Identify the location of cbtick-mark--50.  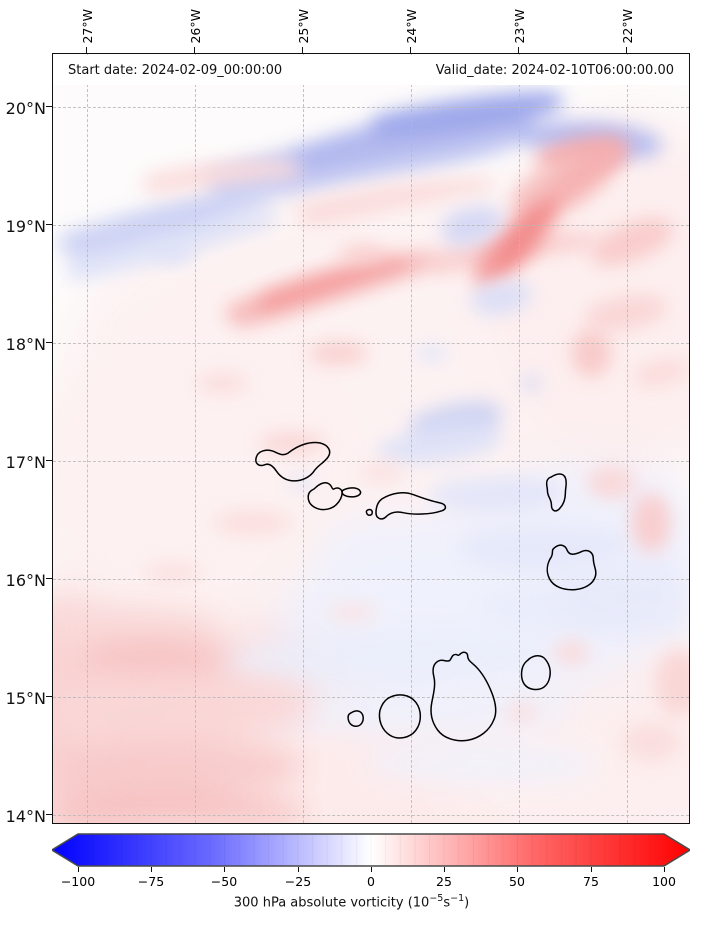
(224, 869).